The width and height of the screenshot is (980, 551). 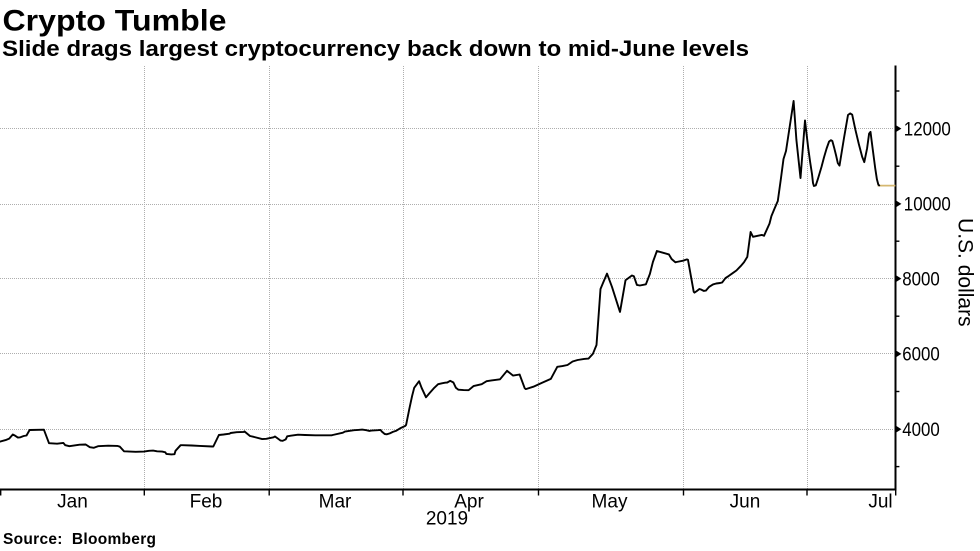 What do you see at coordinates (335, 502) in the screenshot?
I see `svg-text: Mar` at bounding box center [335, 502].